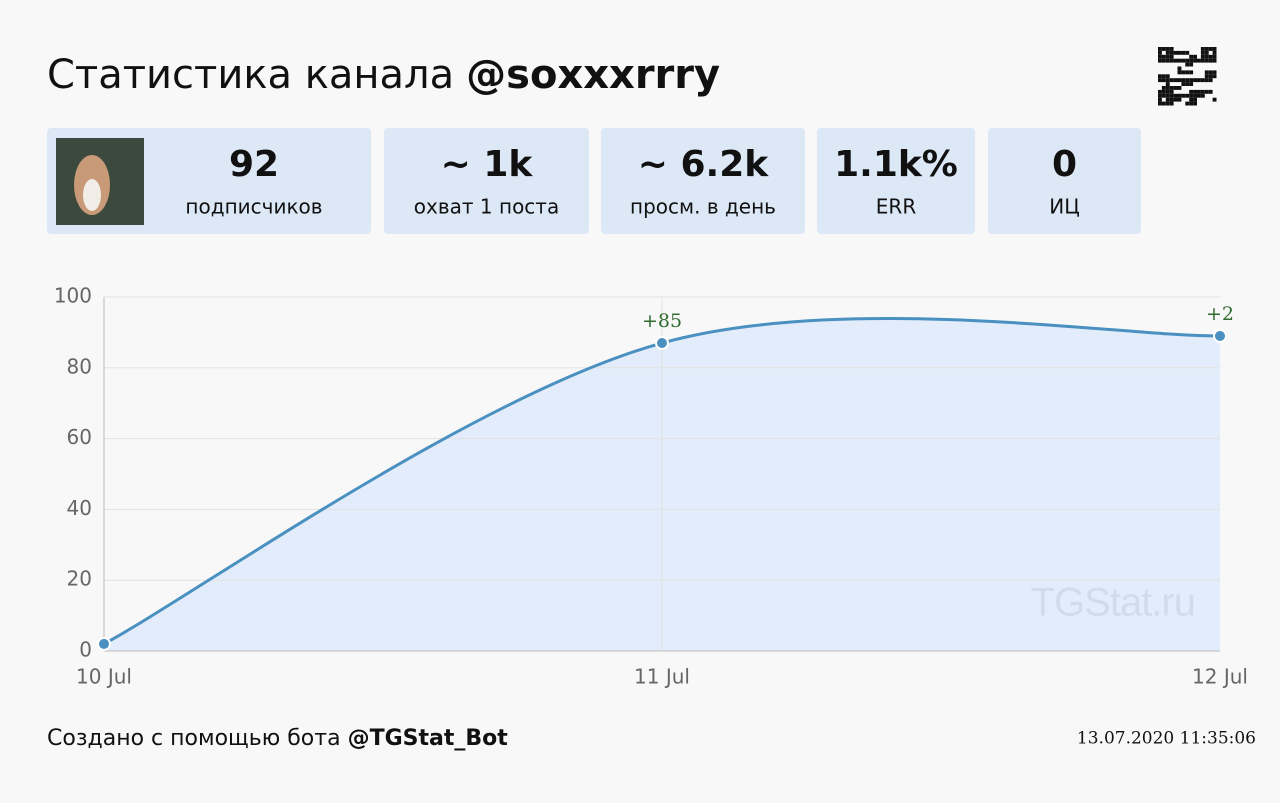 The height and width of the screenshot is (803, 1280). Describe the element at coordinates (703, 164) in the screenshot. I see `stat-value: ~ 6.2k` at that location.